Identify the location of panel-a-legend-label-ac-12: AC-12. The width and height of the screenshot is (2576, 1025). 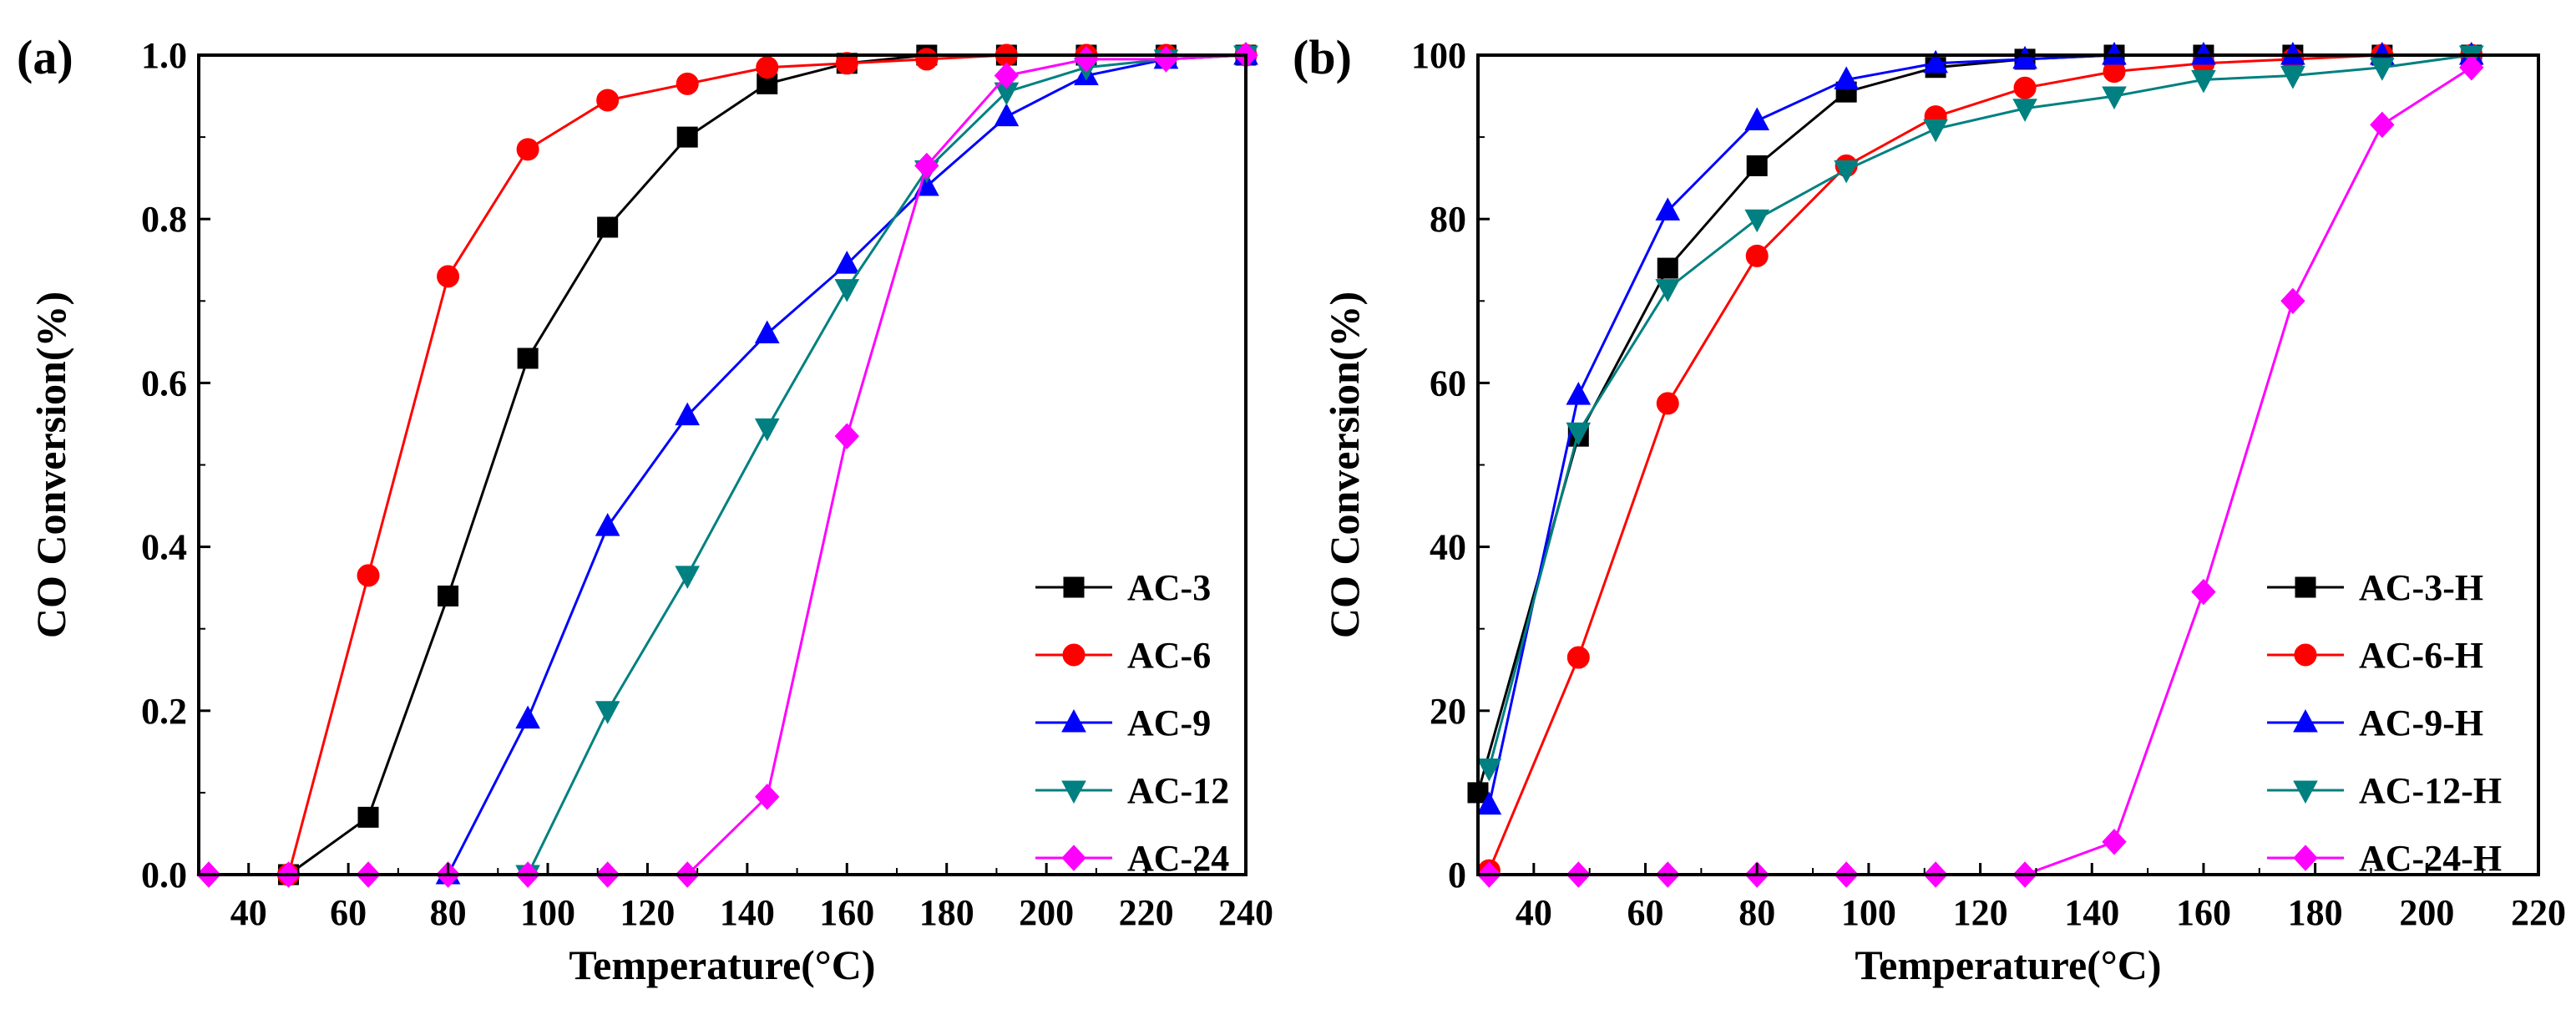
(1178, 790).